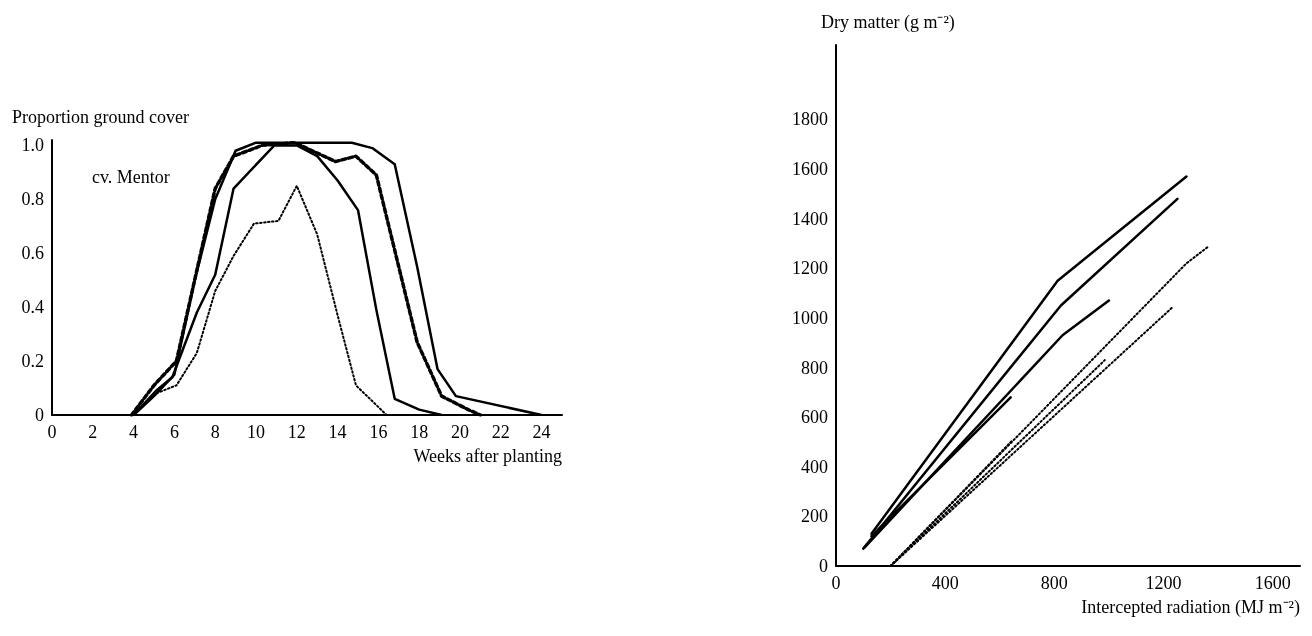 Image resolution: width=1312 pixels, height=636 pixels. What do you see at coordinates (814, 367) in the screenshot?
I see `y-tick-label: 800` at bounding box center [814, 367].